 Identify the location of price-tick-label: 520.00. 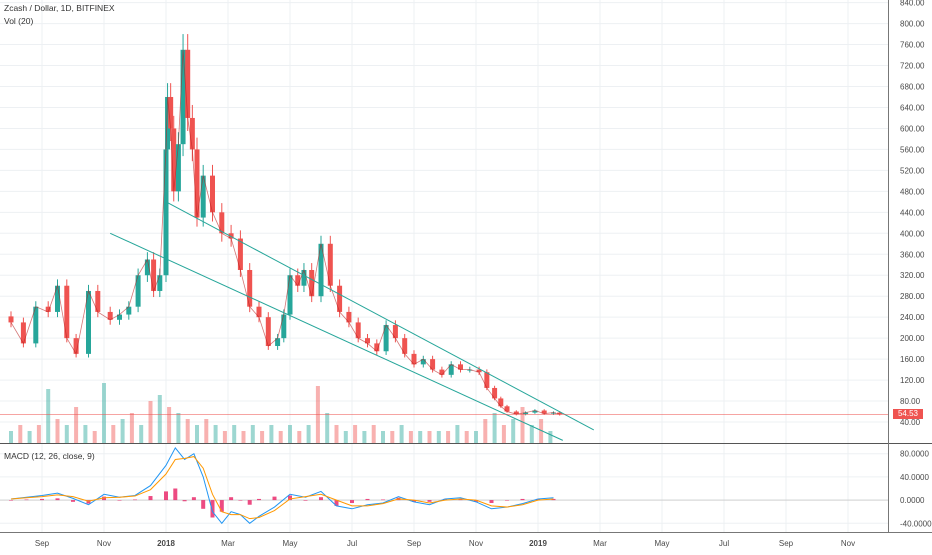
(912, 170).